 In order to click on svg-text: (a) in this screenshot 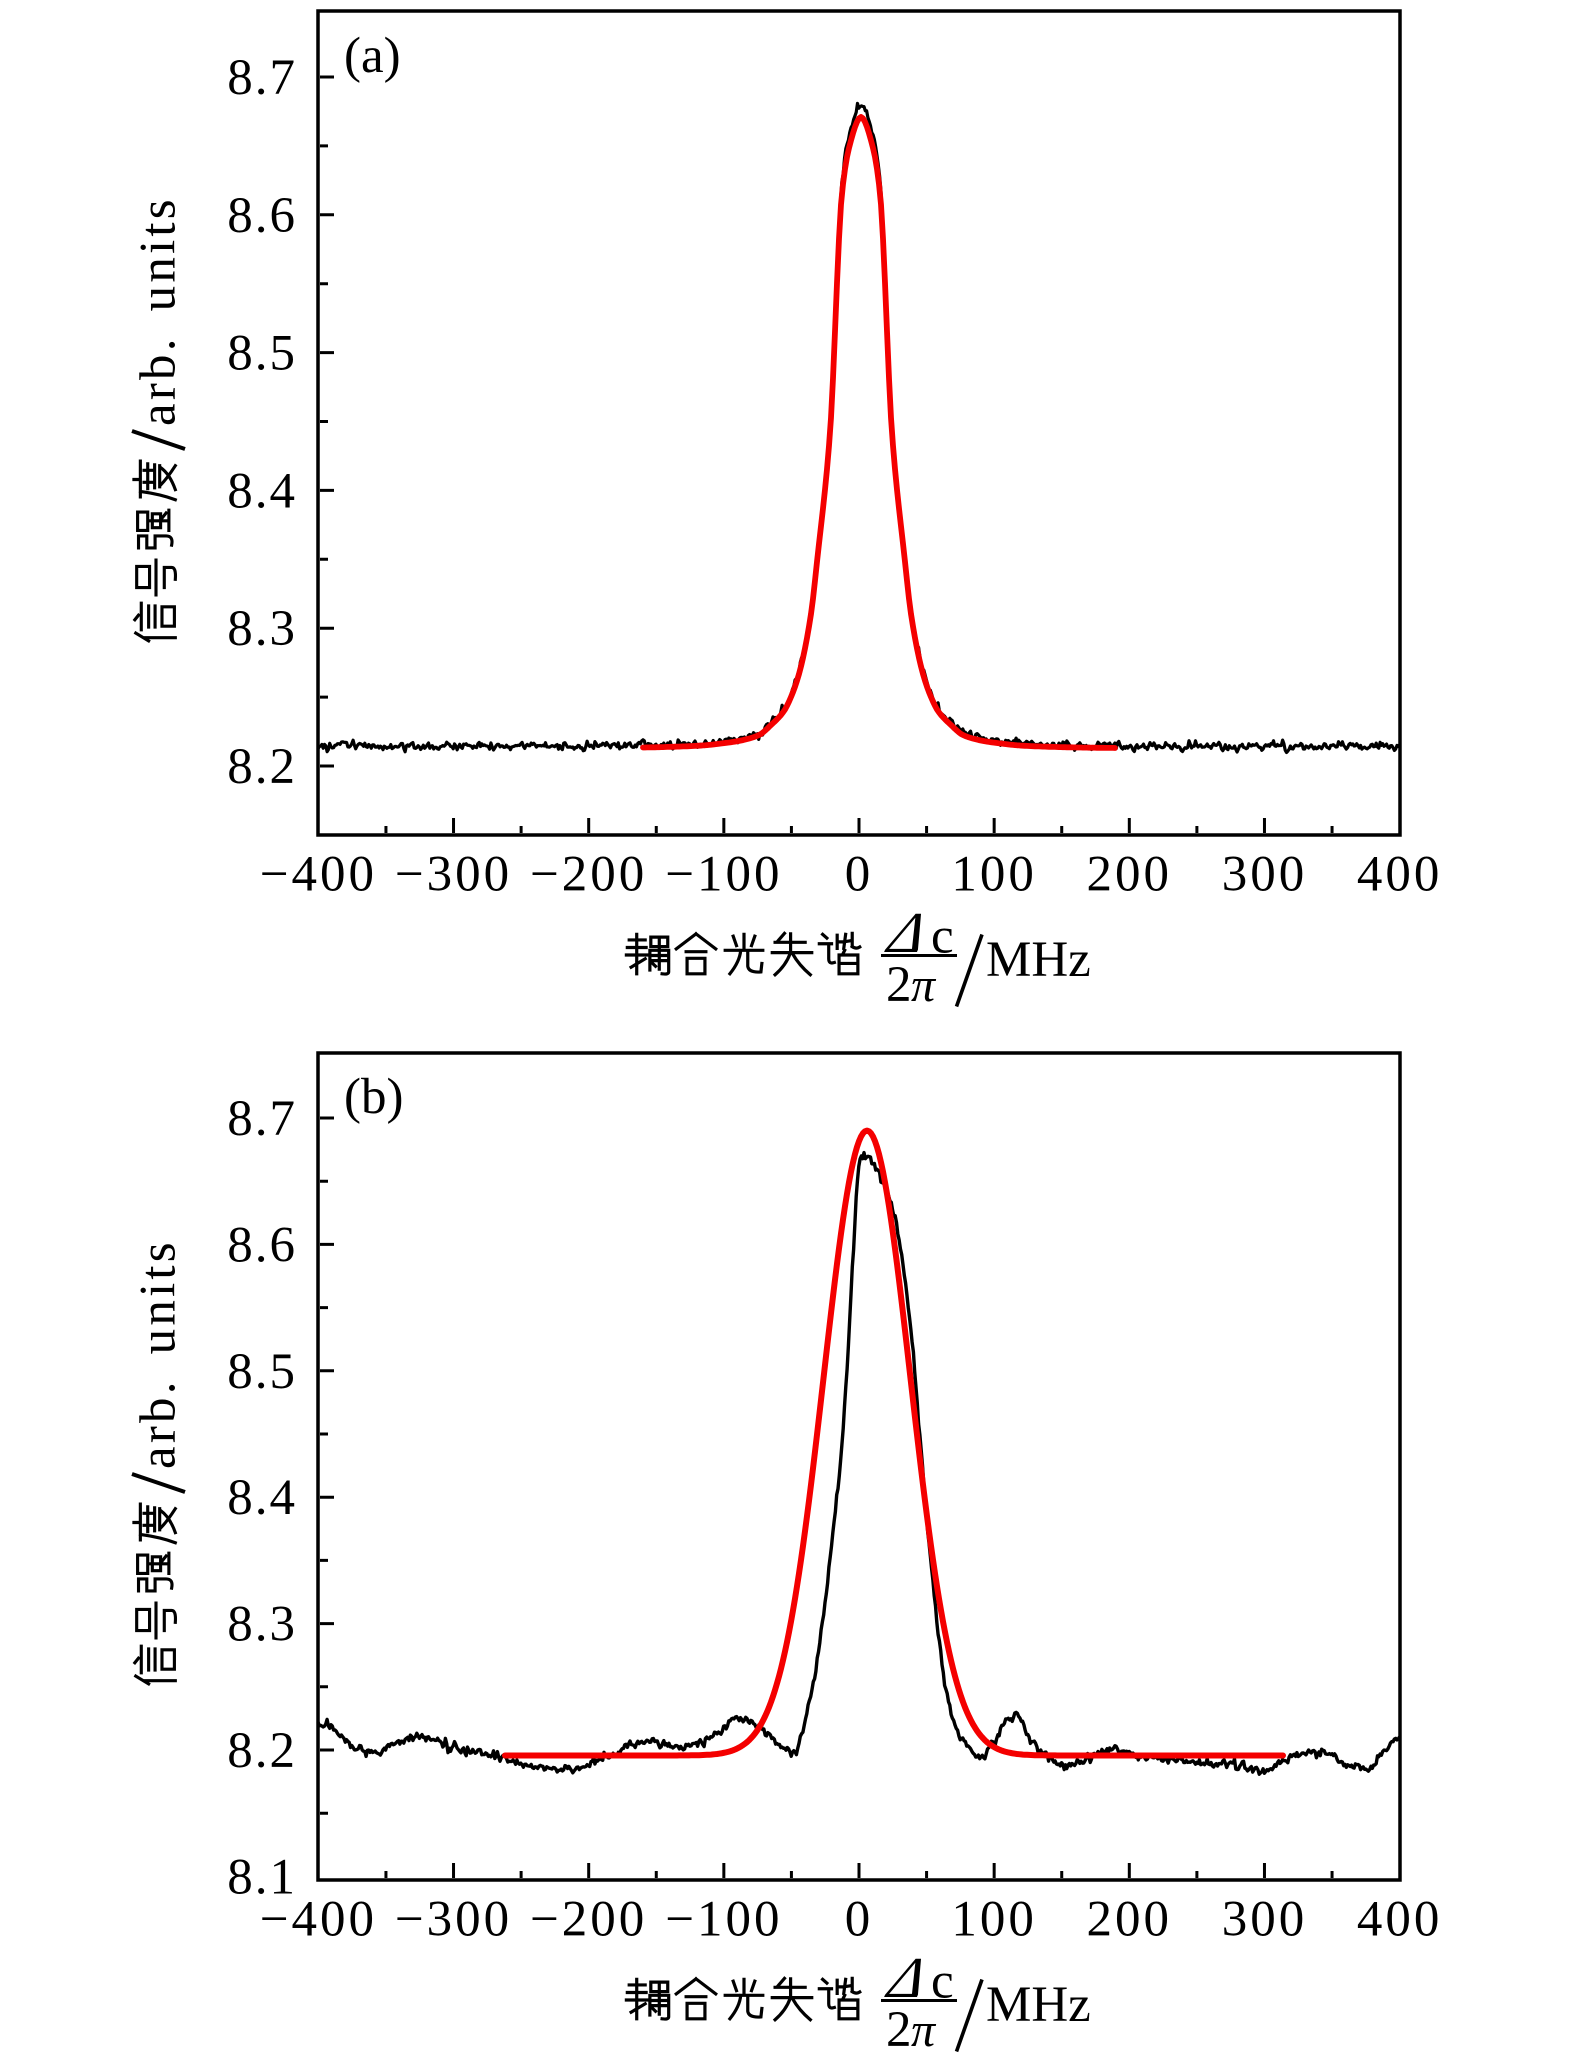, I will do `click(372, 56)`.